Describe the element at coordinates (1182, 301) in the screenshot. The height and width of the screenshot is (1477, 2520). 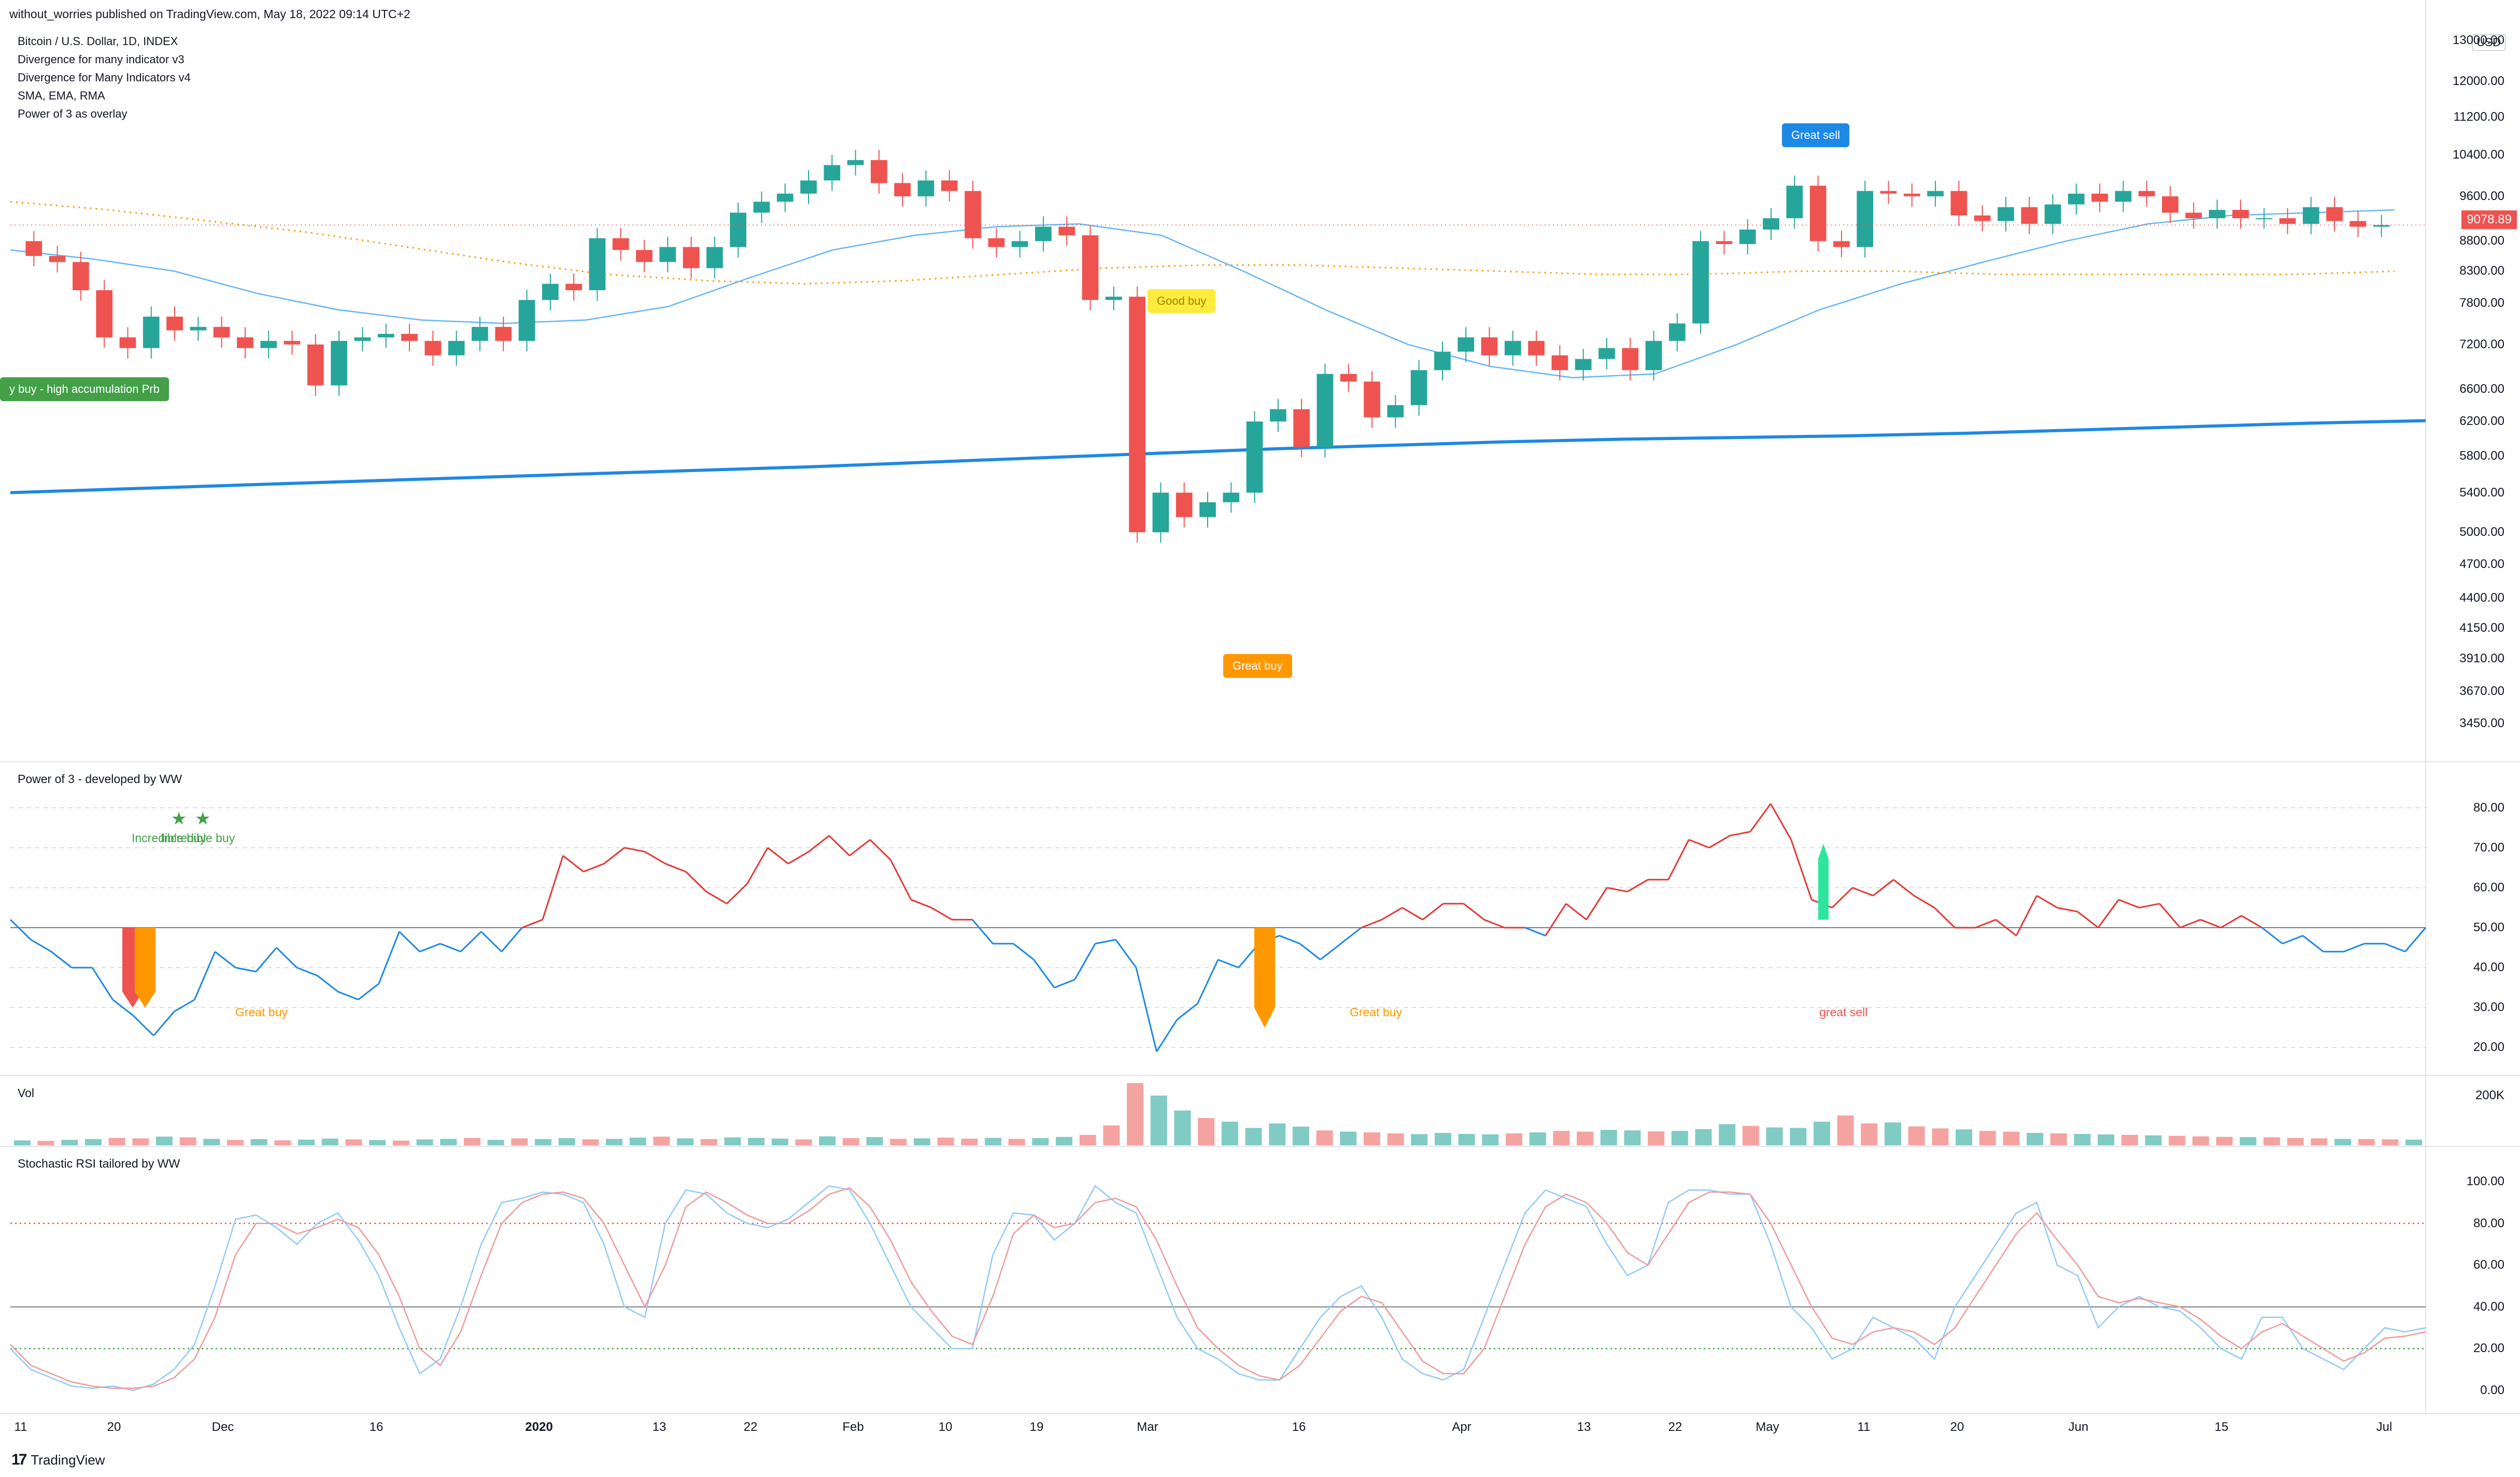
I see `good-buy-marker: Good buy` at that location.